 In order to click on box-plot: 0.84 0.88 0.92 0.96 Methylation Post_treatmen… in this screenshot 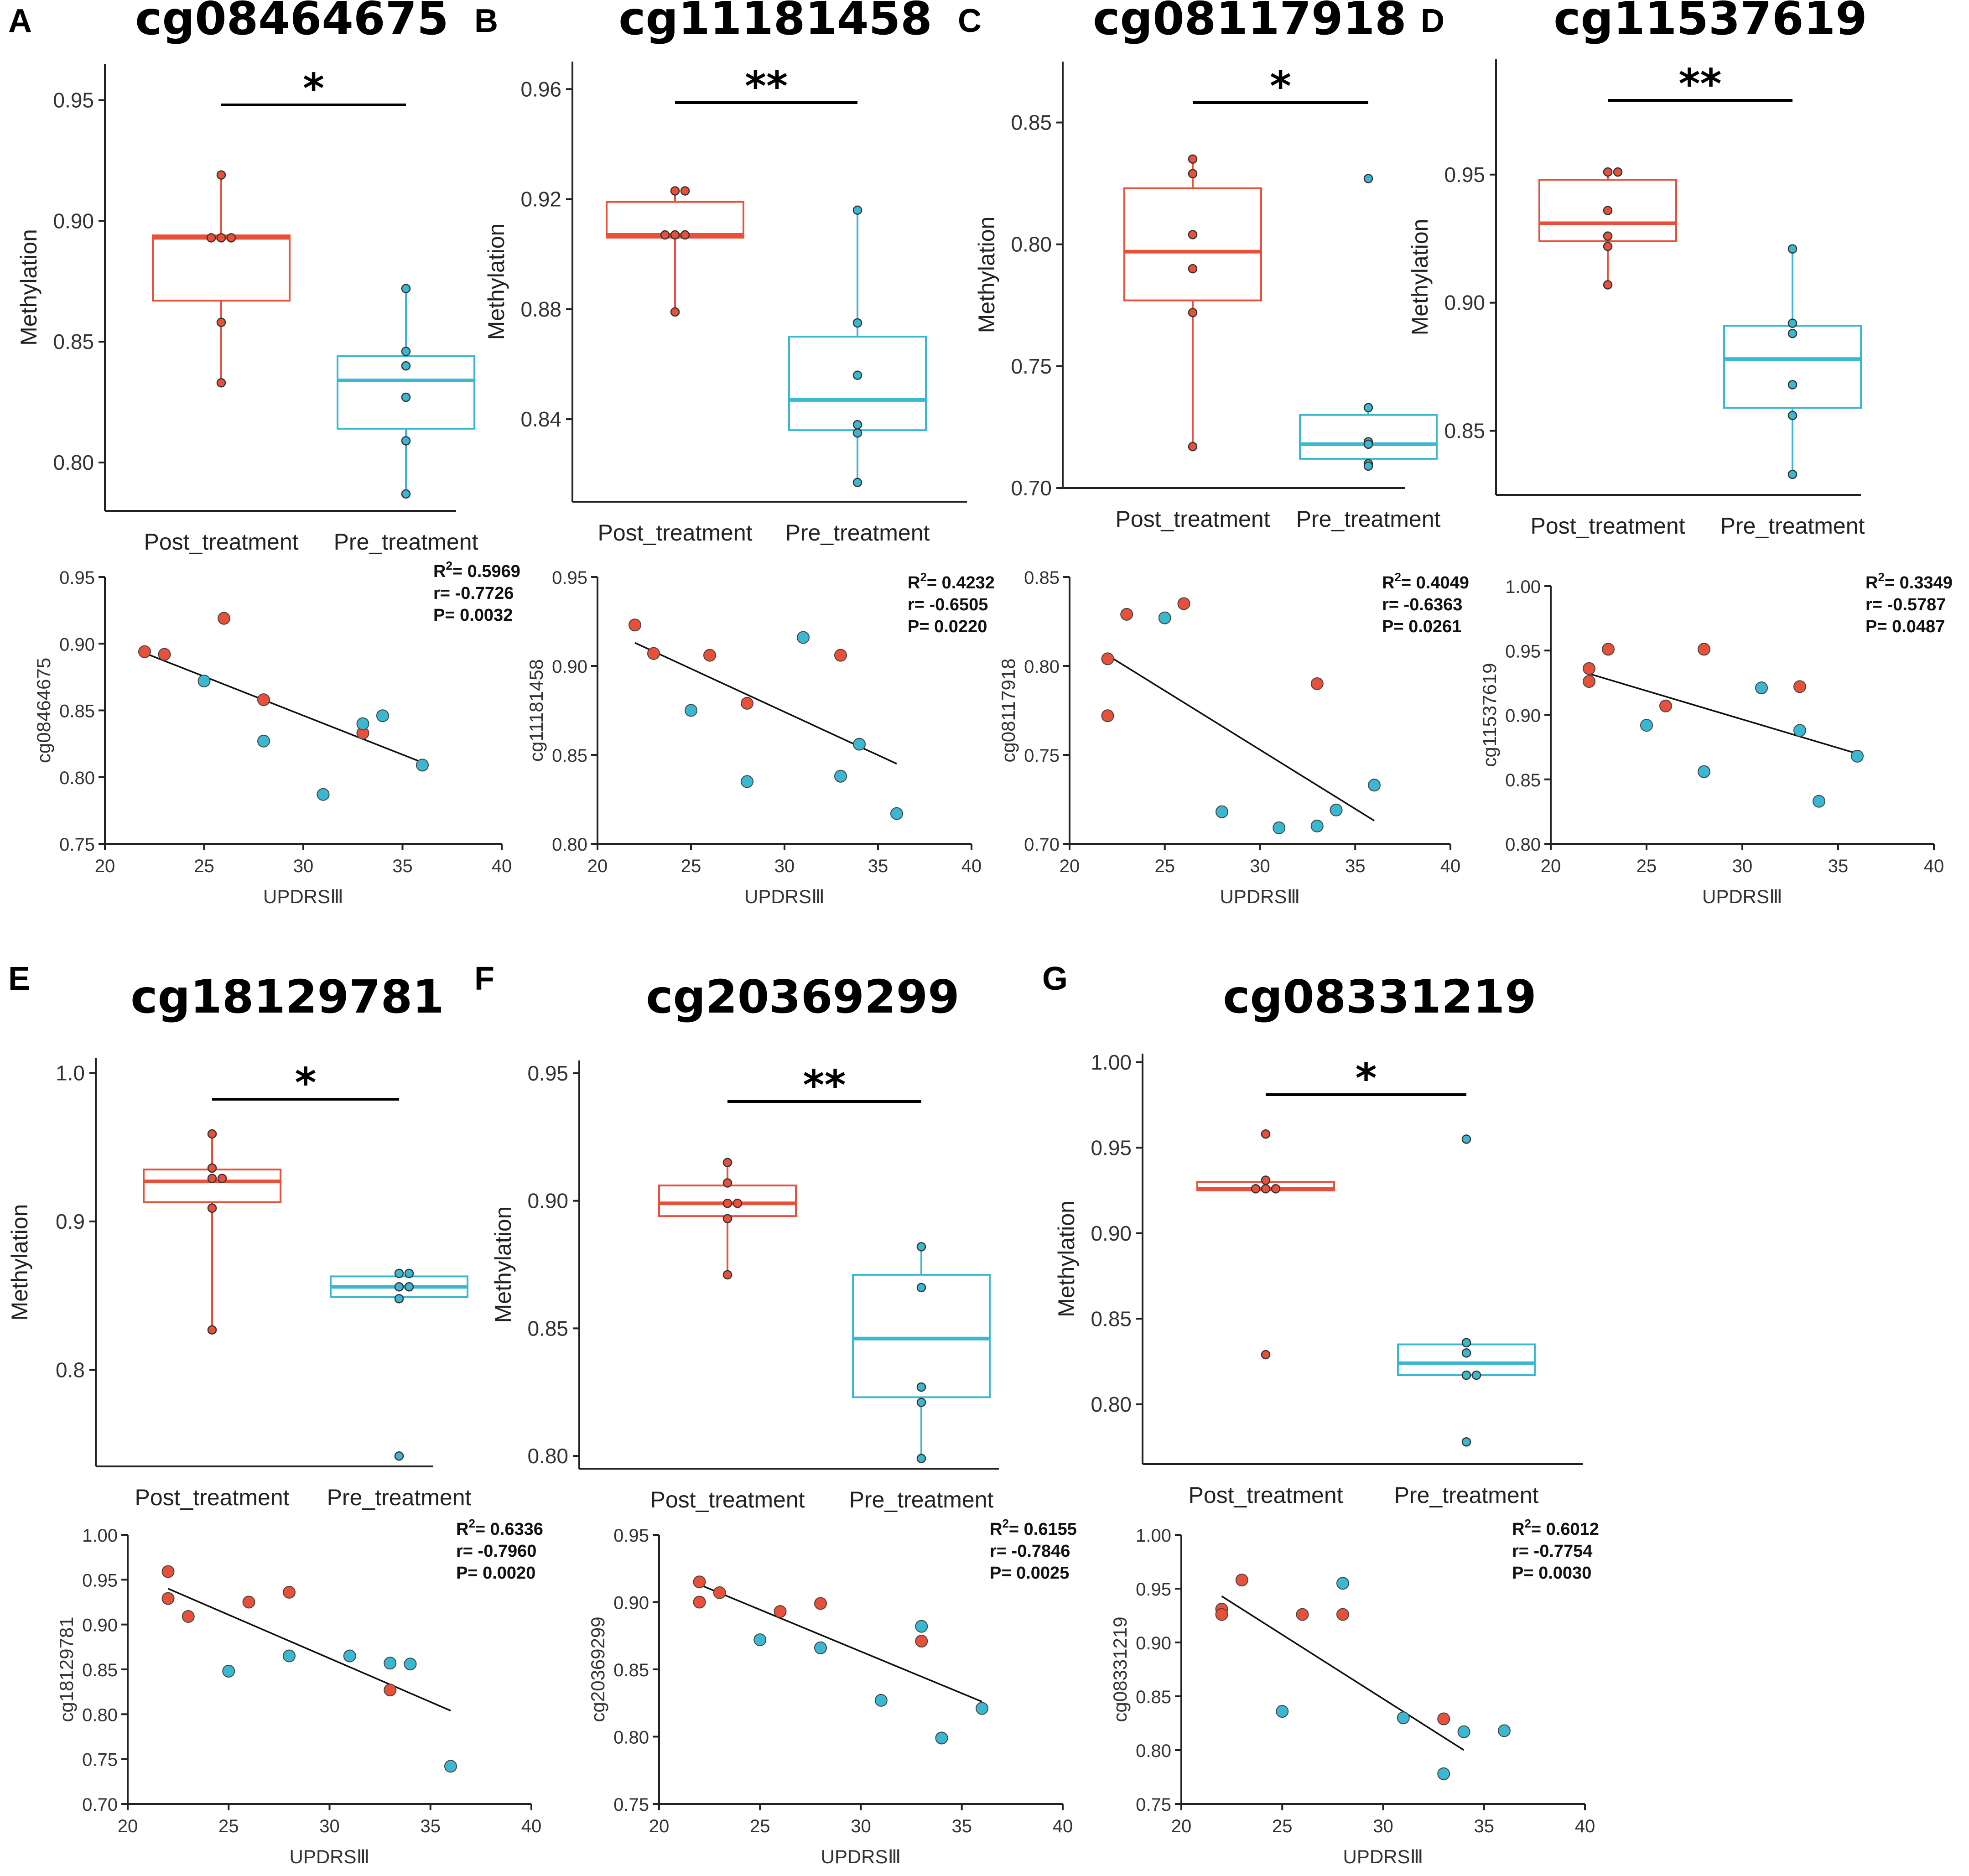, I will do `click(725, 304)`.